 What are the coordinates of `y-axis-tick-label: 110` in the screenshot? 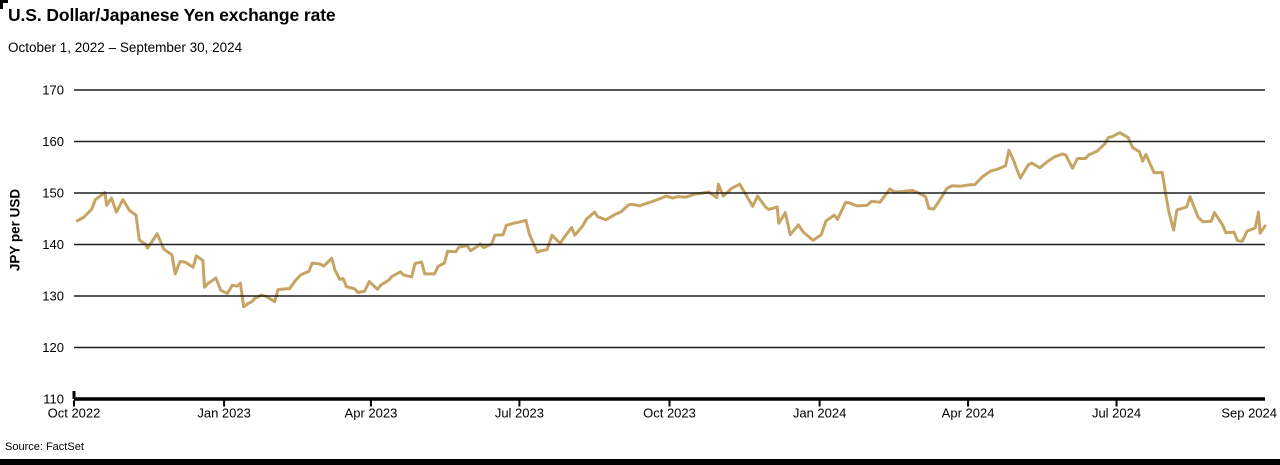 It's located at (53, 399).